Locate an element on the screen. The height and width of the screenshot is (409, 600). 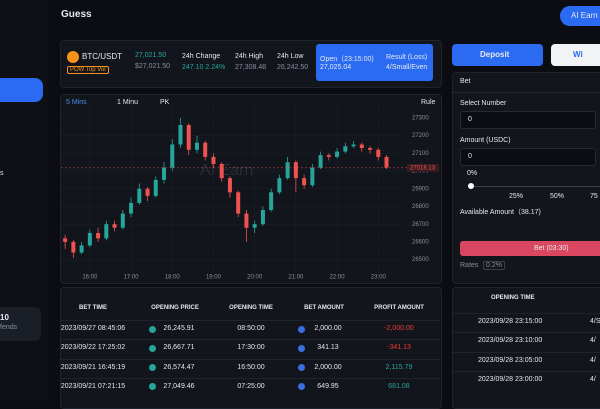
x-tick-label: 20:00 is located at coordinates (255, 278).